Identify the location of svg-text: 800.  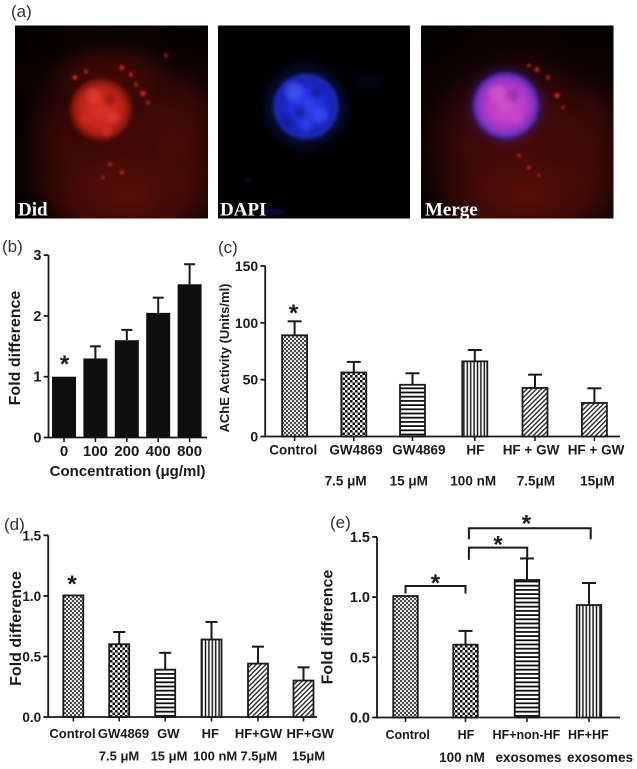
(189, 451).